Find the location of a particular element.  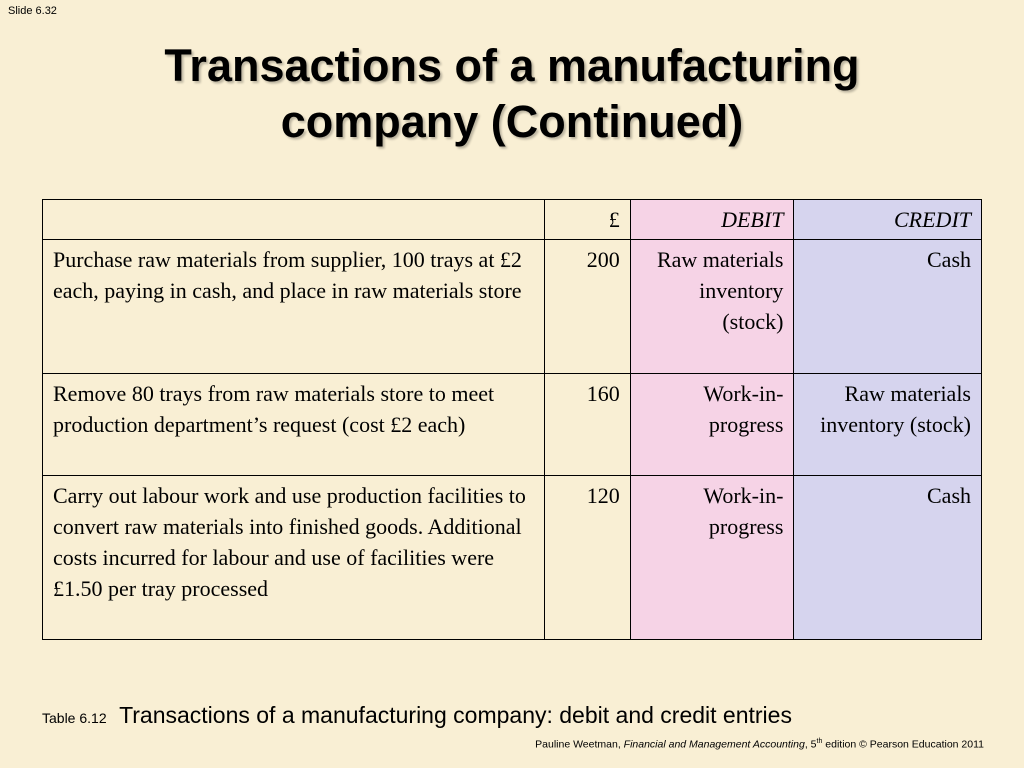

footer-edition-suffix: th is located at coordinates (819, 741).